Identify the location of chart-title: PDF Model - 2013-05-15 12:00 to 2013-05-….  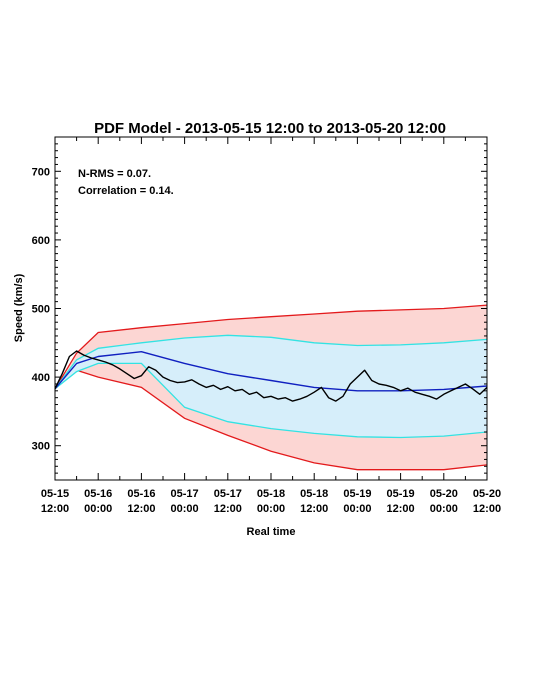
(270, 128).